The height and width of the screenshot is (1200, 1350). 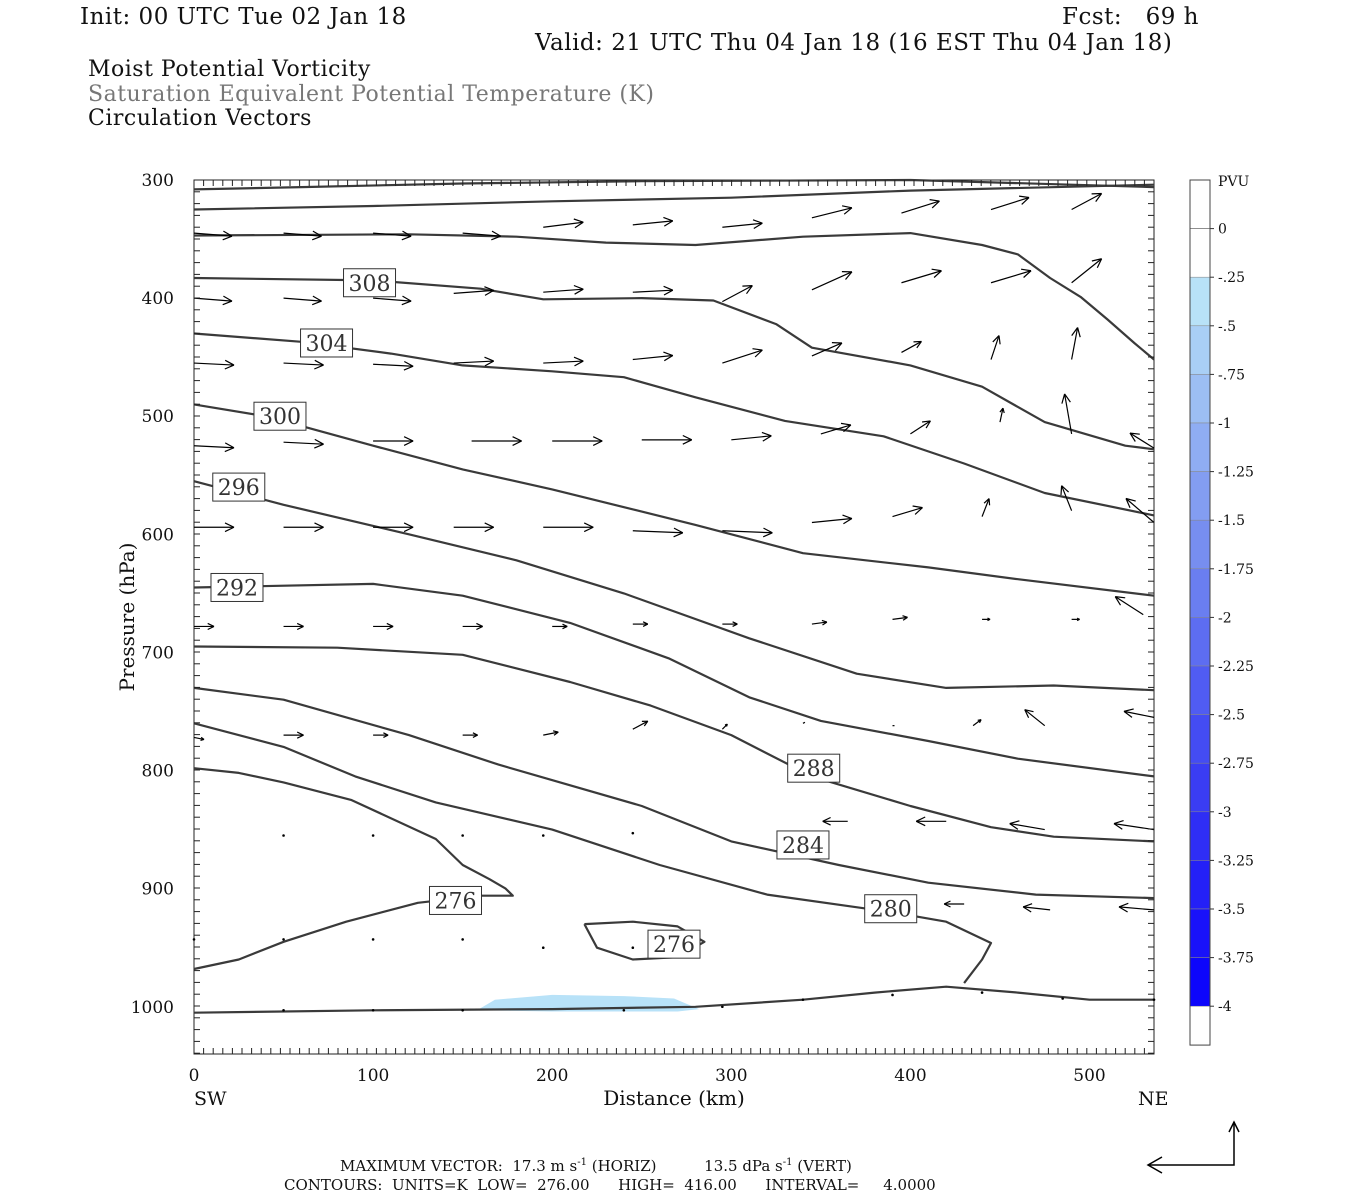 I want to click on colorbar-top-cell, so click(x=1200, y=204).